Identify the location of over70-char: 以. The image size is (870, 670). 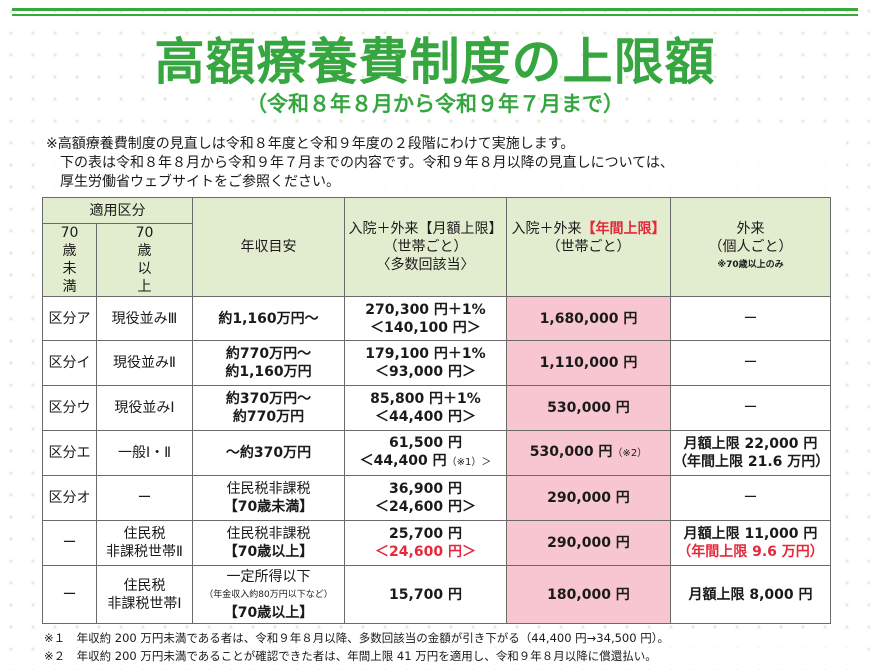
(144, 269).